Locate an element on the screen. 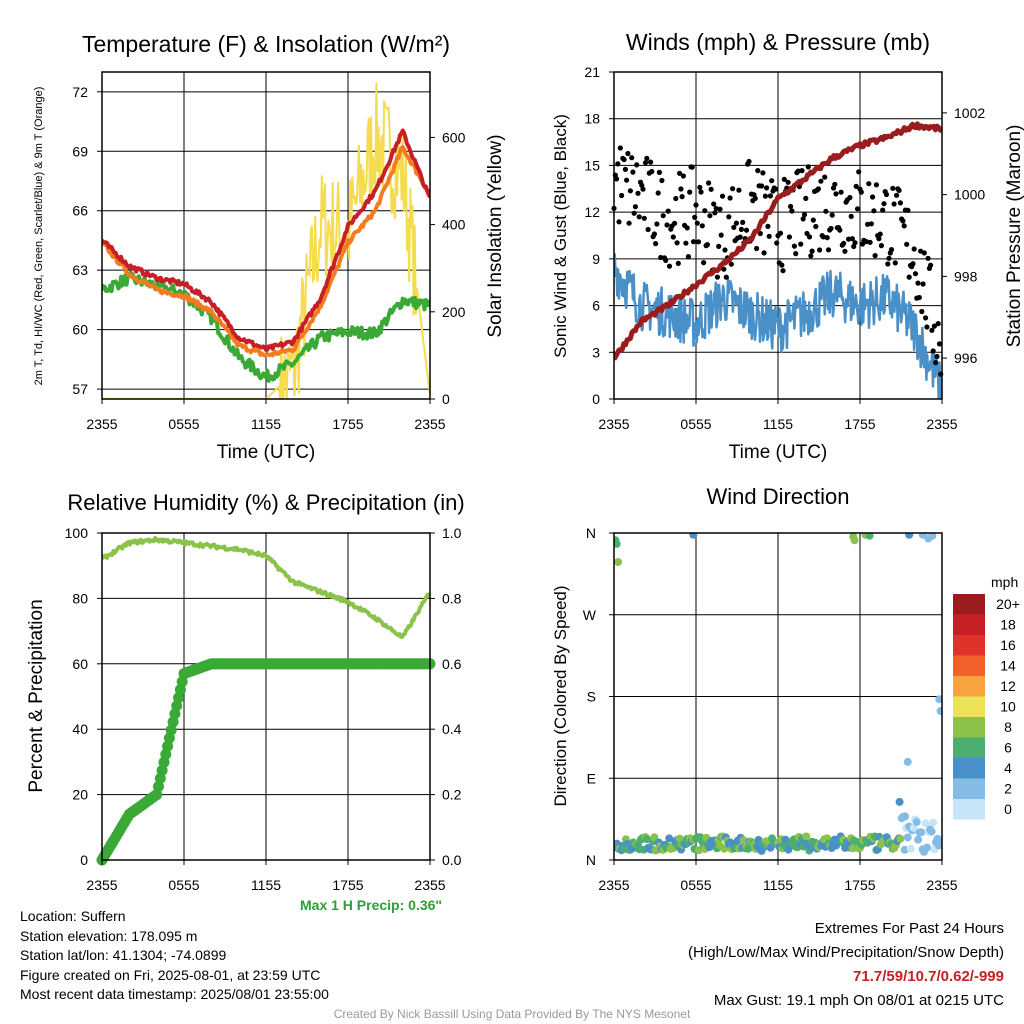  y-axis-label: Percent & Precipitation is located at coordinates (36, 695).